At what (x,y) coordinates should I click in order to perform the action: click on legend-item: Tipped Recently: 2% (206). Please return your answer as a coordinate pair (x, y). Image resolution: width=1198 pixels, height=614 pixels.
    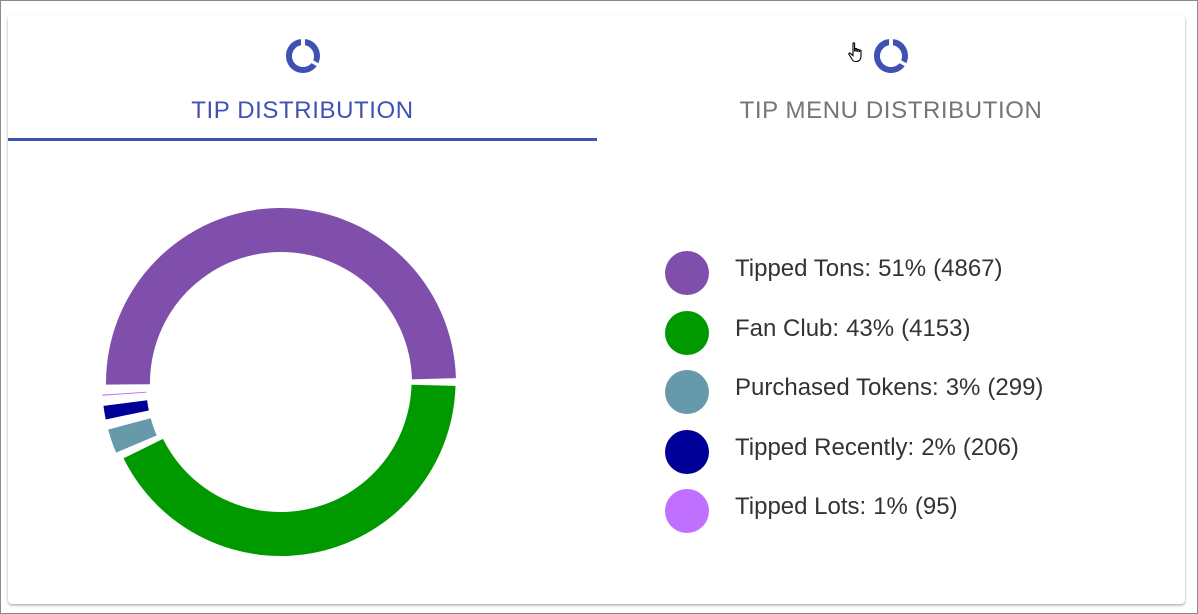
    Looking at the image, I should click on (918, 456).